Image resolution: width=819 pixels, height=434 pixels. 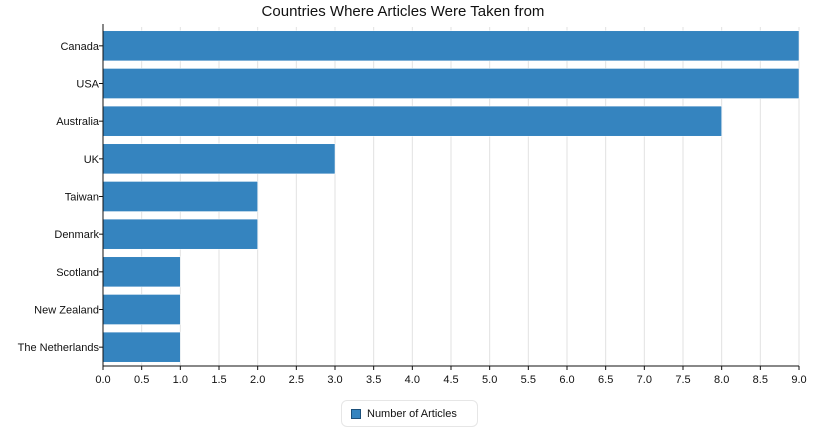 I want to click on y-category-label: USA, so click(x=87, y=85).